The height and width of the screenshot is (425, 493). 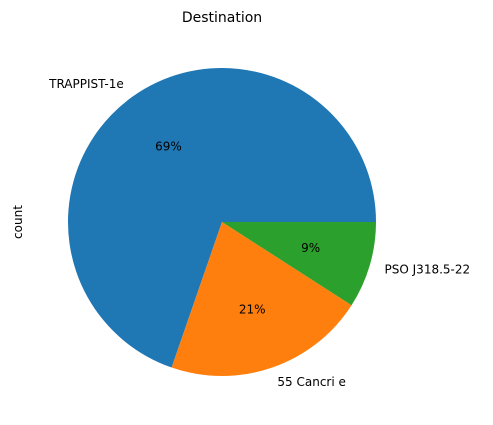 I want to click on pie-category-label-0: TRAPPIST-1e, so click(x=86, y=84).